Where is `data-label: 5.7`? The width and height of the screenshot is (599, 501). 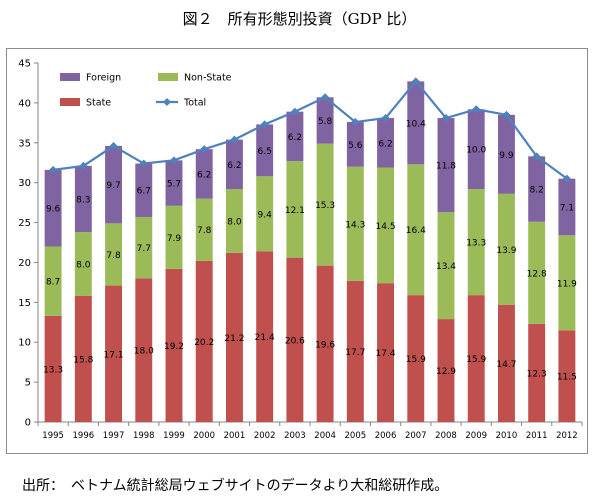
data-label: 5.7 is located at coordinates (174, 185).